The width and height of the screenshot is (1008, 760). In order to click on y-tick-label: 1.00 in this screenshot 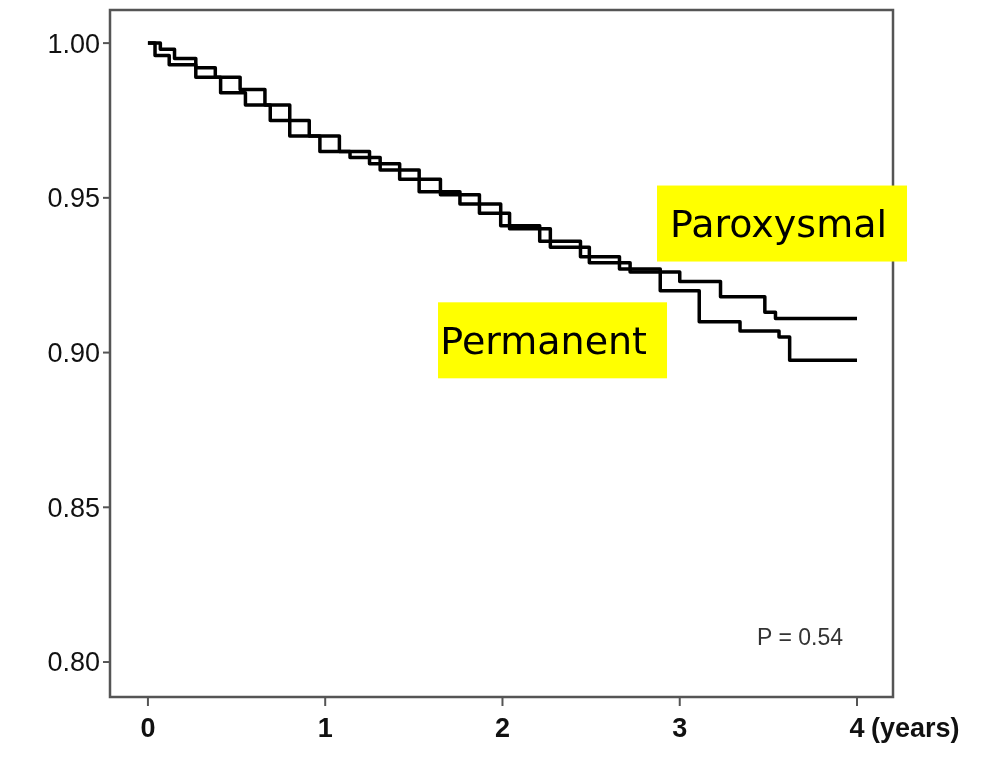, I will do `click(73, 43)`.